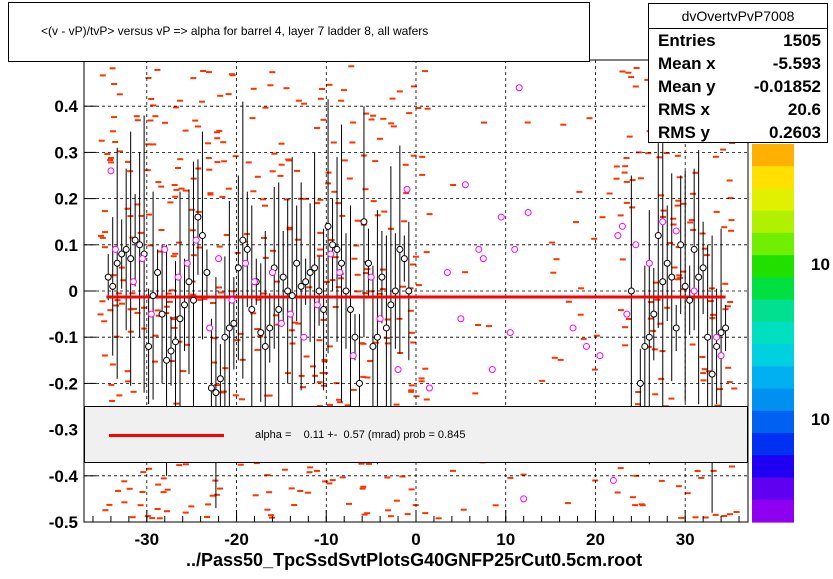 The image size is (833, 579). Describe the element at coordinates (787, 86) in the screenshot. I see `stats-value: -0.01852` at that location.